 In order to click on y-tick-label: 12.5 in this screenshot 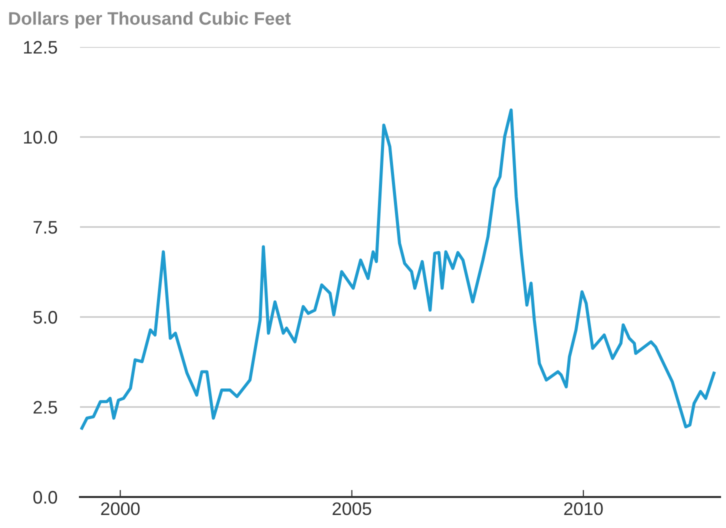, I will do `click(41, 47)`.